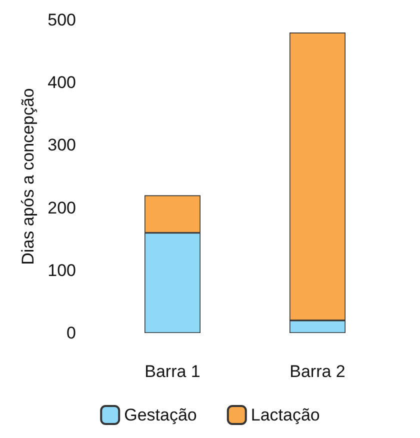 Image resolution: width=420 pixels, height=438 pixels. Describe the element at coordinates (28, 176) in the screenshot. I see `y-axis-title: Dias após a concepção` at that location.